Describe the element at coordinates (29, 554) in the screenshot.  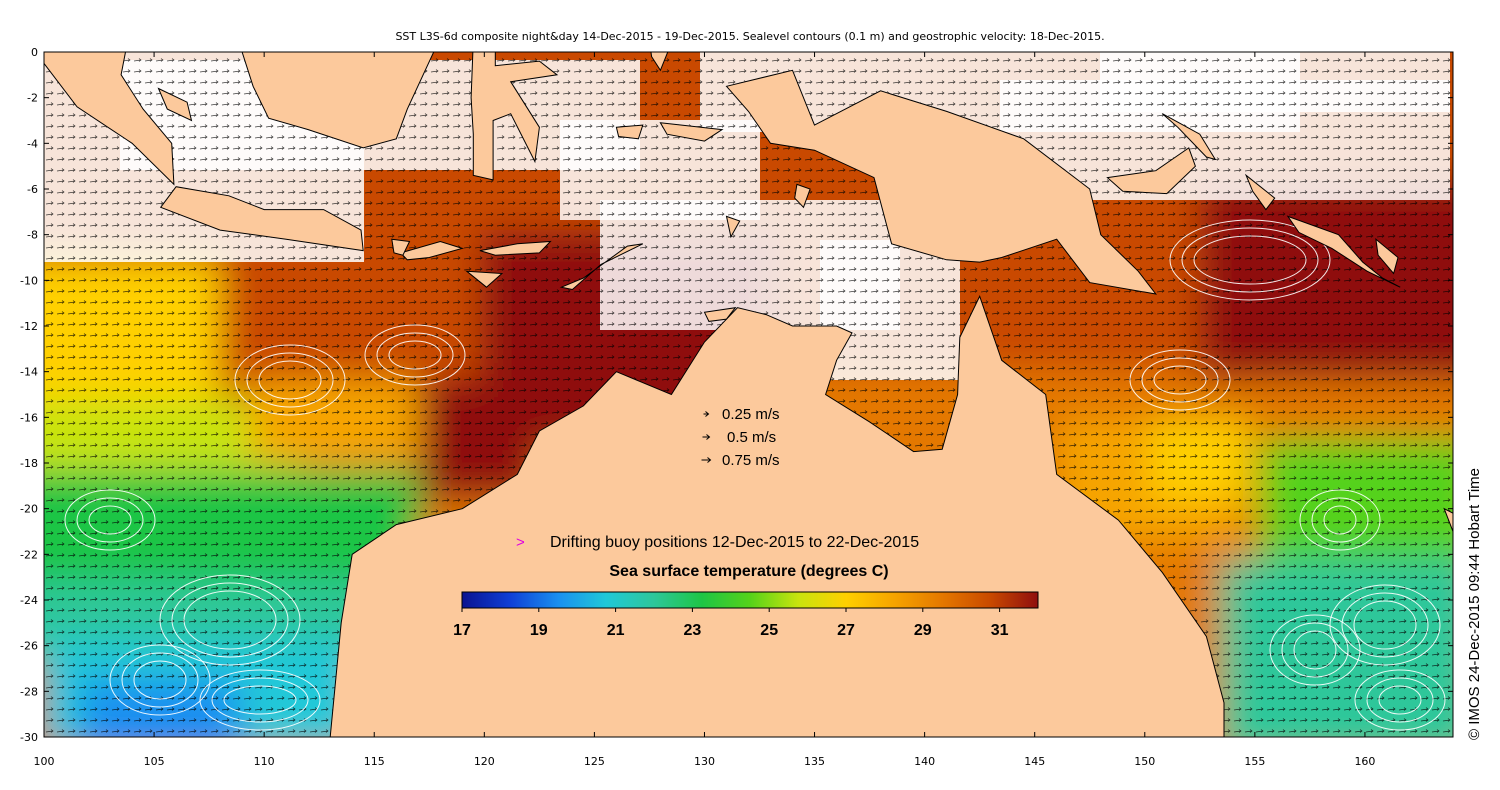
I see `y-tick-label: -22` at that location.